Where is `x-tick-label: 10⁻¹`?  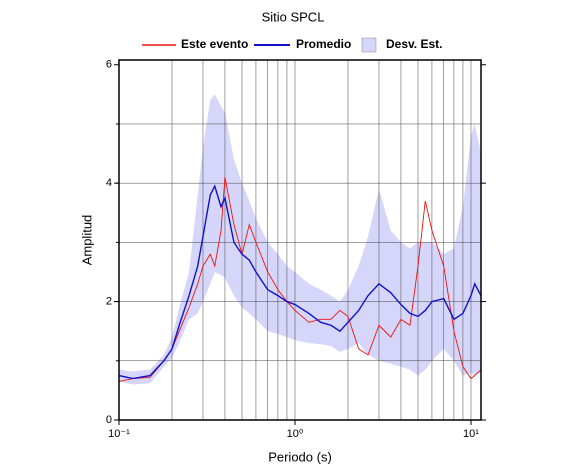
x-tick-label: 10⁻¹ is located at coordinates (119, 434).